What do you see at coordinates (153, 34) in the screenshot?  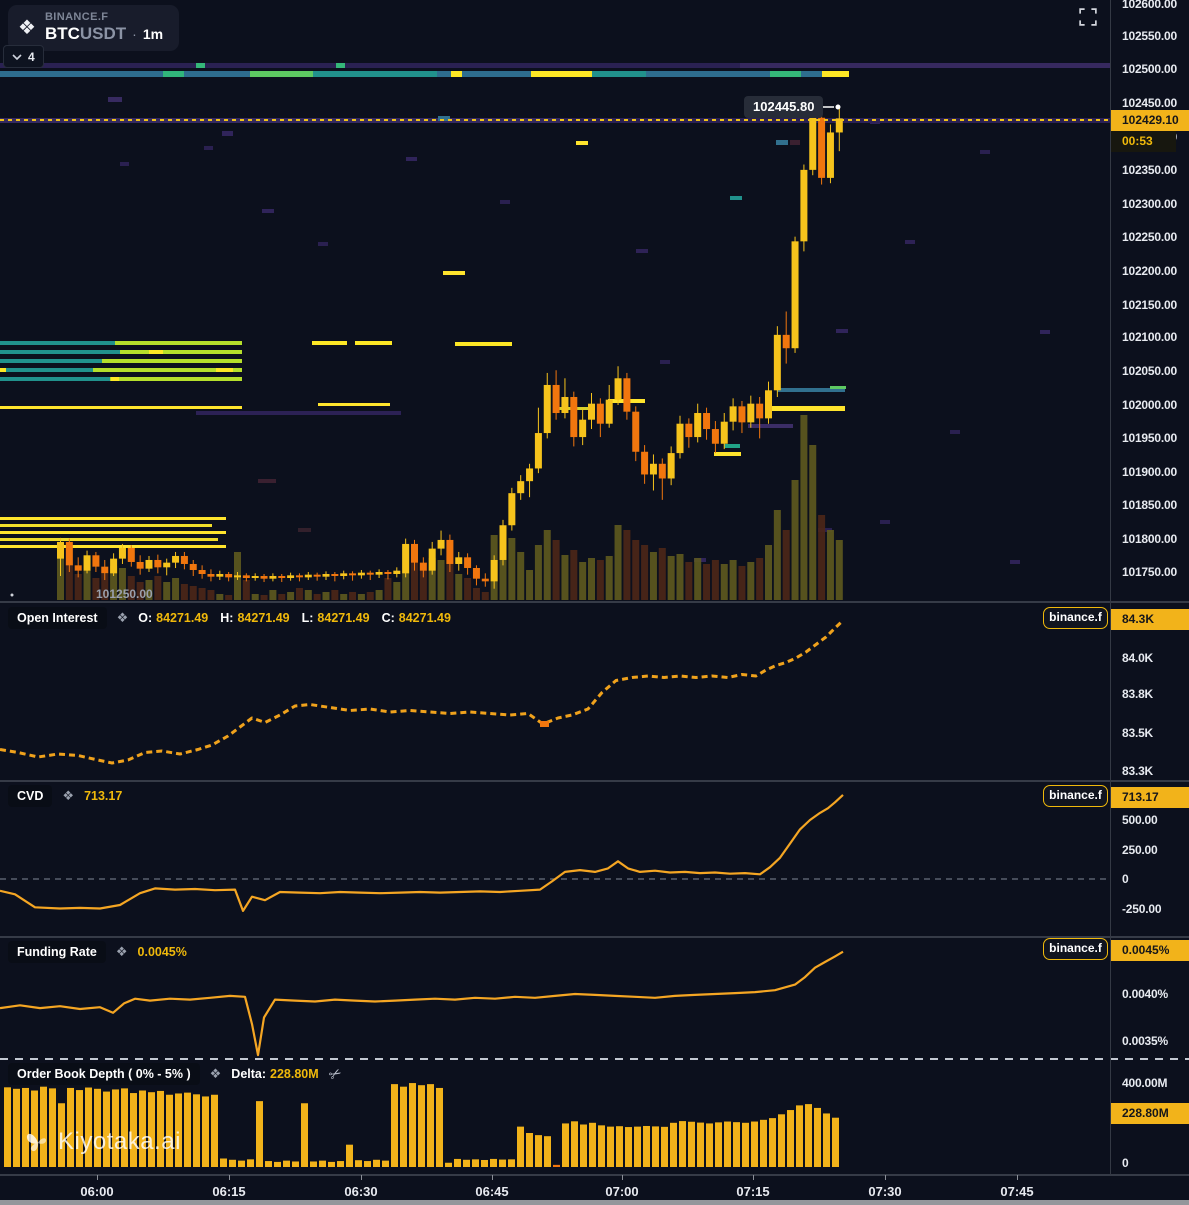 I see `timeframe-label: 1m` at bounding box center [153, 34].